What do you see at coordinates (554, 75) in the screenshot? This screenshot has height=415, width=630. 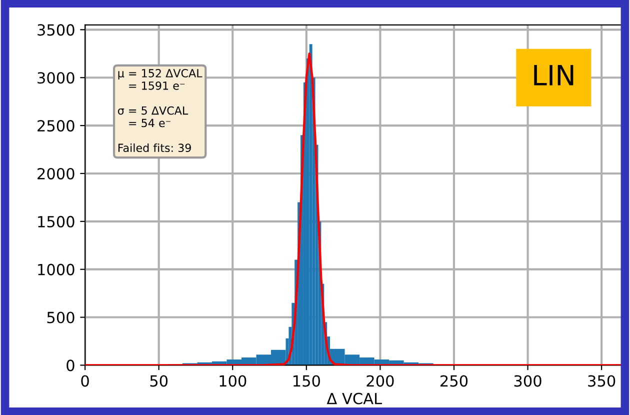 I see `annotation: LIN` at bounding box center [554, 75].